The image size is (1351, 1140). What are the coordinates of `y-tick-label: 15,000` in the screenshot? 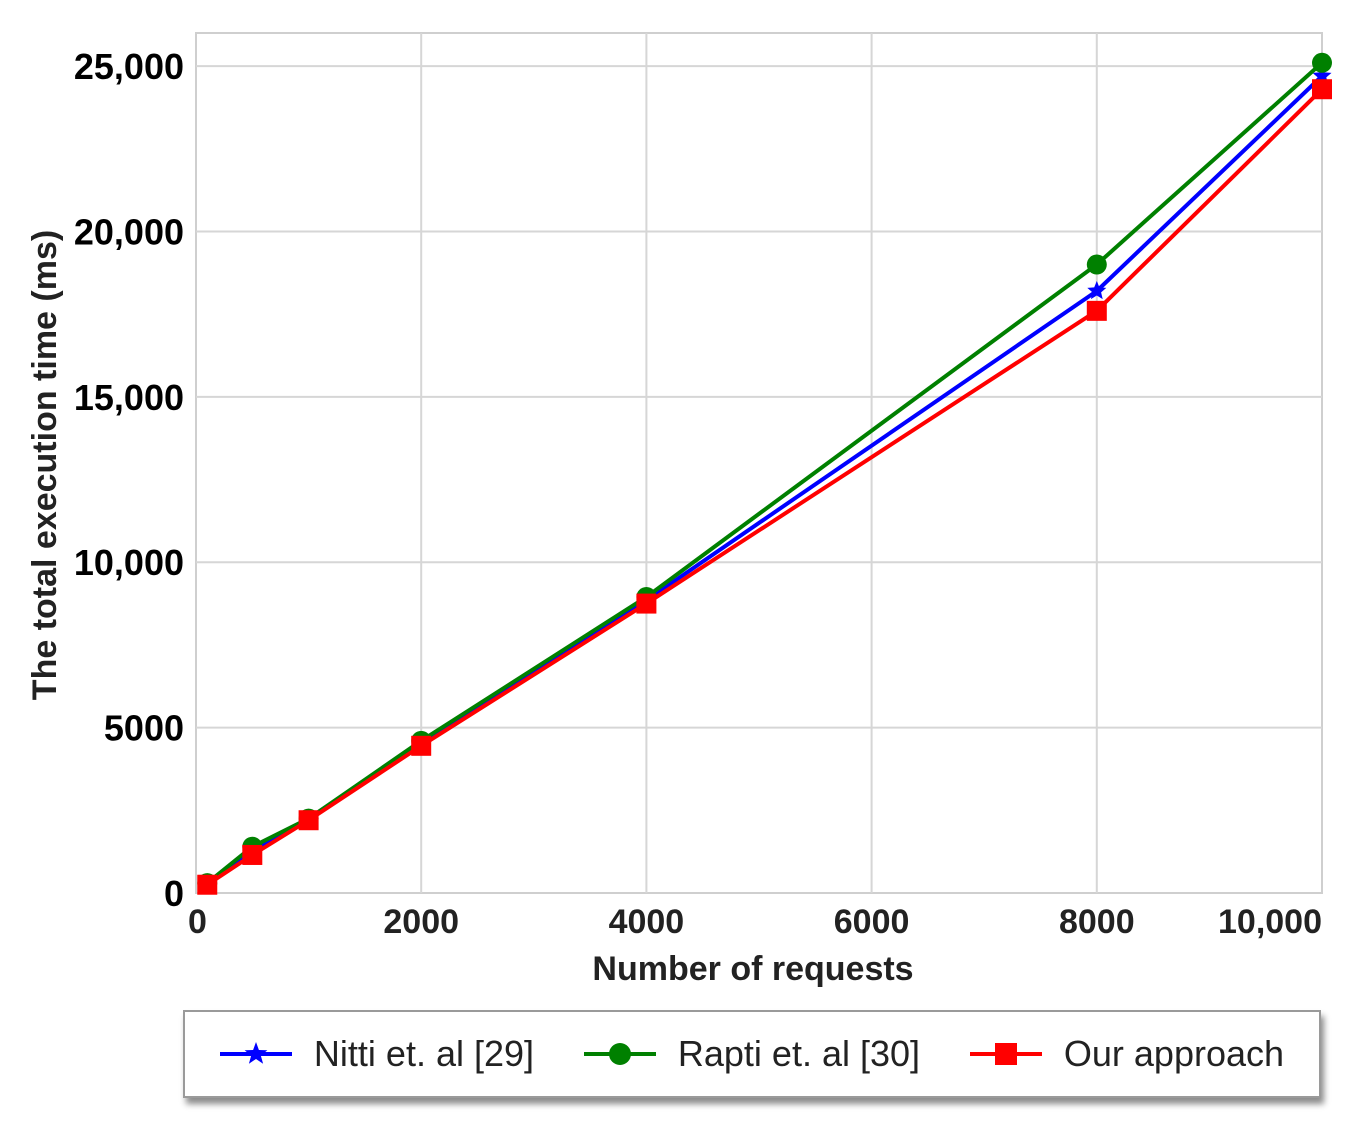 It's located at (129, 397).